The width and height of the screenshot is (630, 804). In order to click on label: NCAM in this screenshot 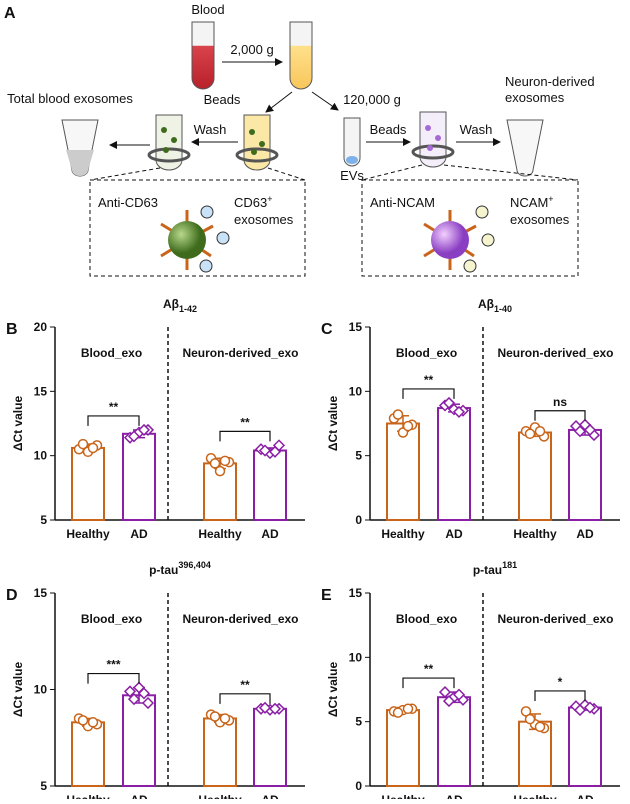, I will do `click(529, 202)`.